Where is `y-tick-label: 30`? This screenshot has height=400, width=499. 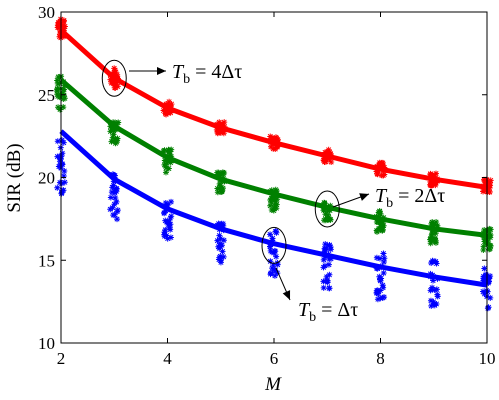
y-tick-label: 30 is located at coordinates (46, 12).